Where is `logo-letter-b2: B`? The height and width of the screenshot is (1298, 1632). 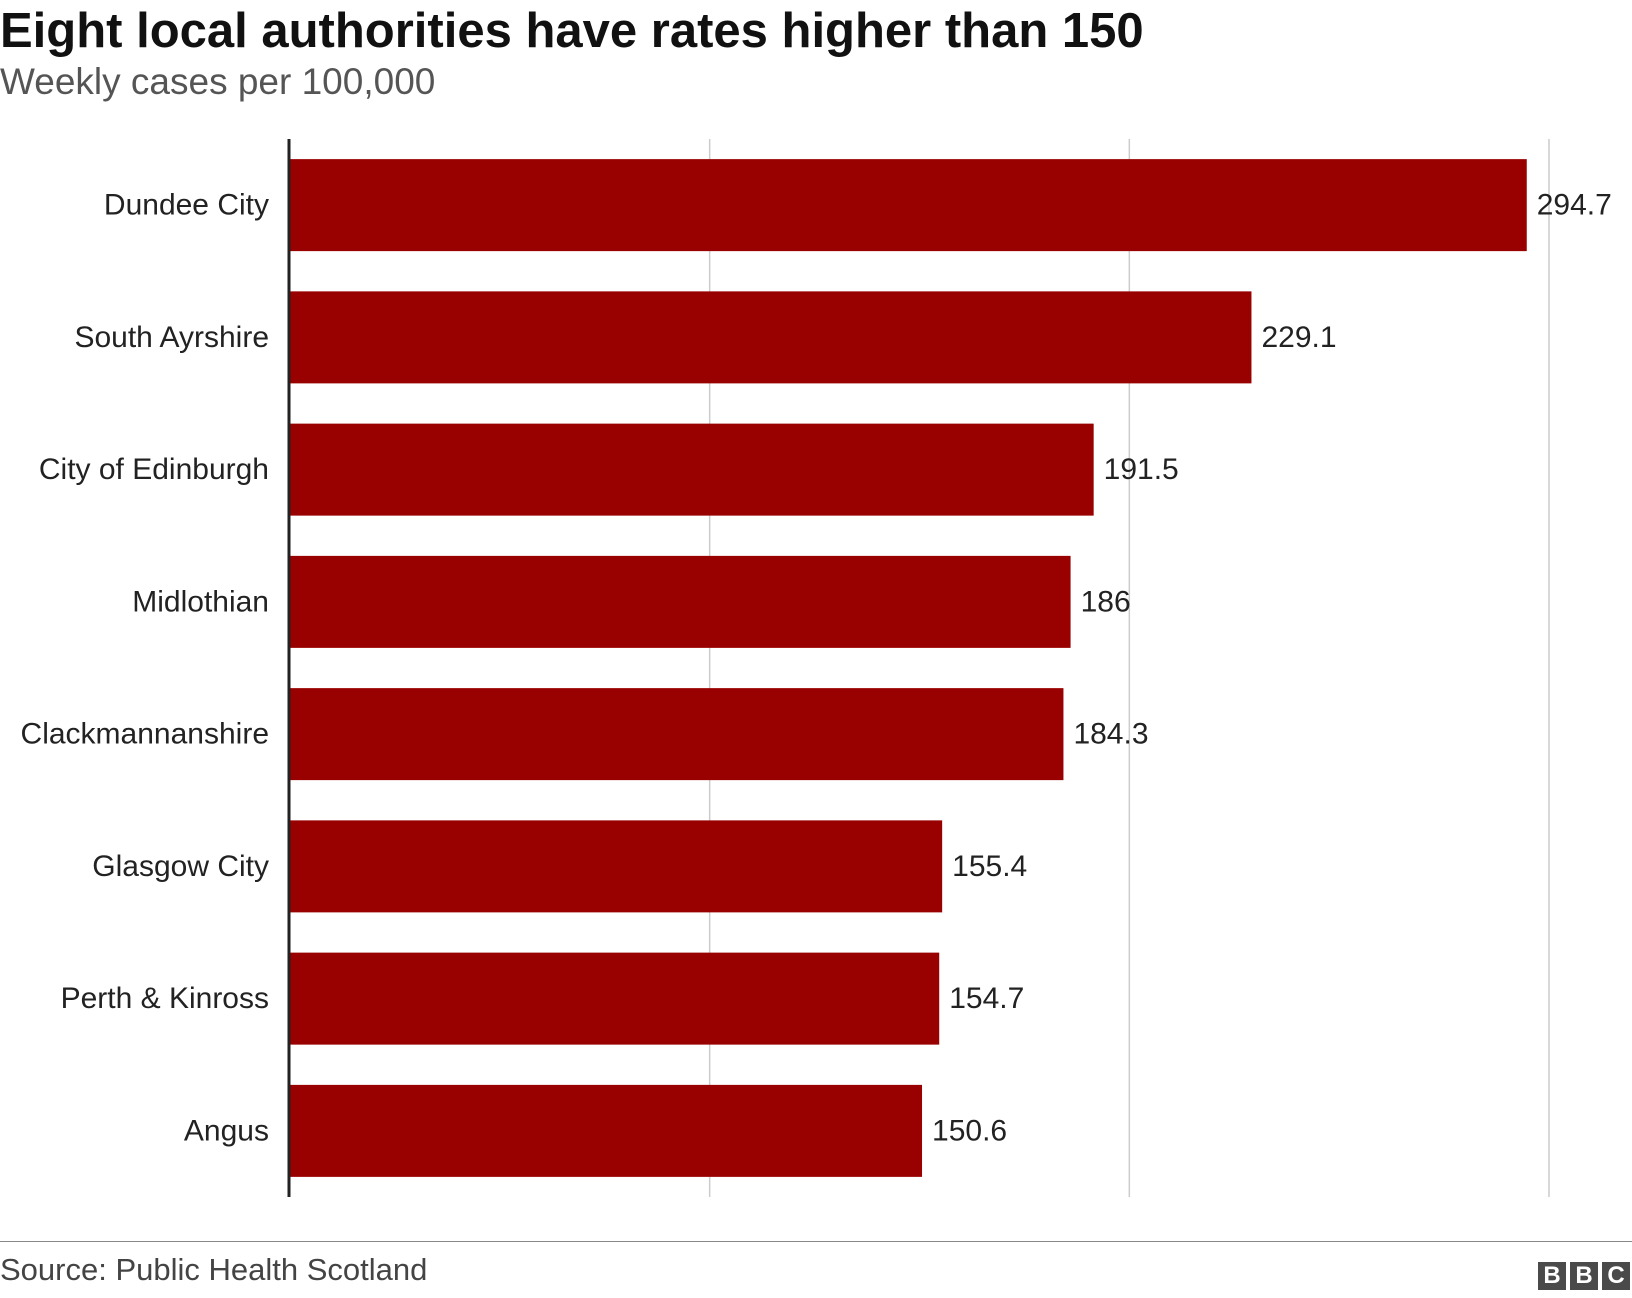
logo-letter-b2: B is located at coordinates (1584, 1276).